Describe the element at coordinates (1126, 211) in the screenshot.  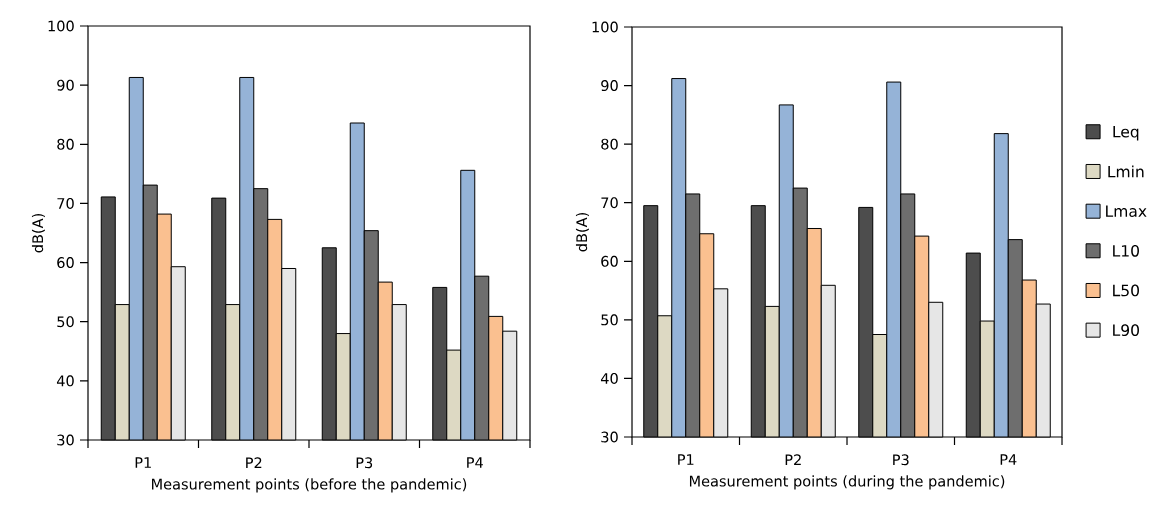
I see `legend-label: Lmax` at that location.